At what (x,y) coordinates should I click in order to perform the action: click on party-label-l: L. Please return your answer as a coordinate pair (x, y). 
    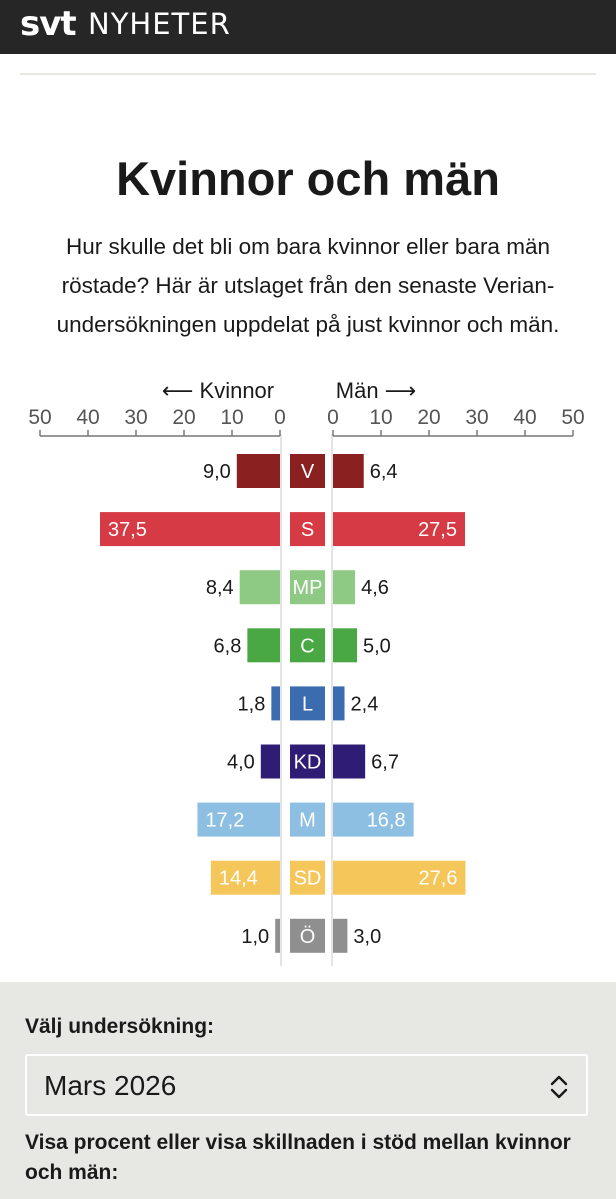
    Looking at the image, I should click on (307, 704).